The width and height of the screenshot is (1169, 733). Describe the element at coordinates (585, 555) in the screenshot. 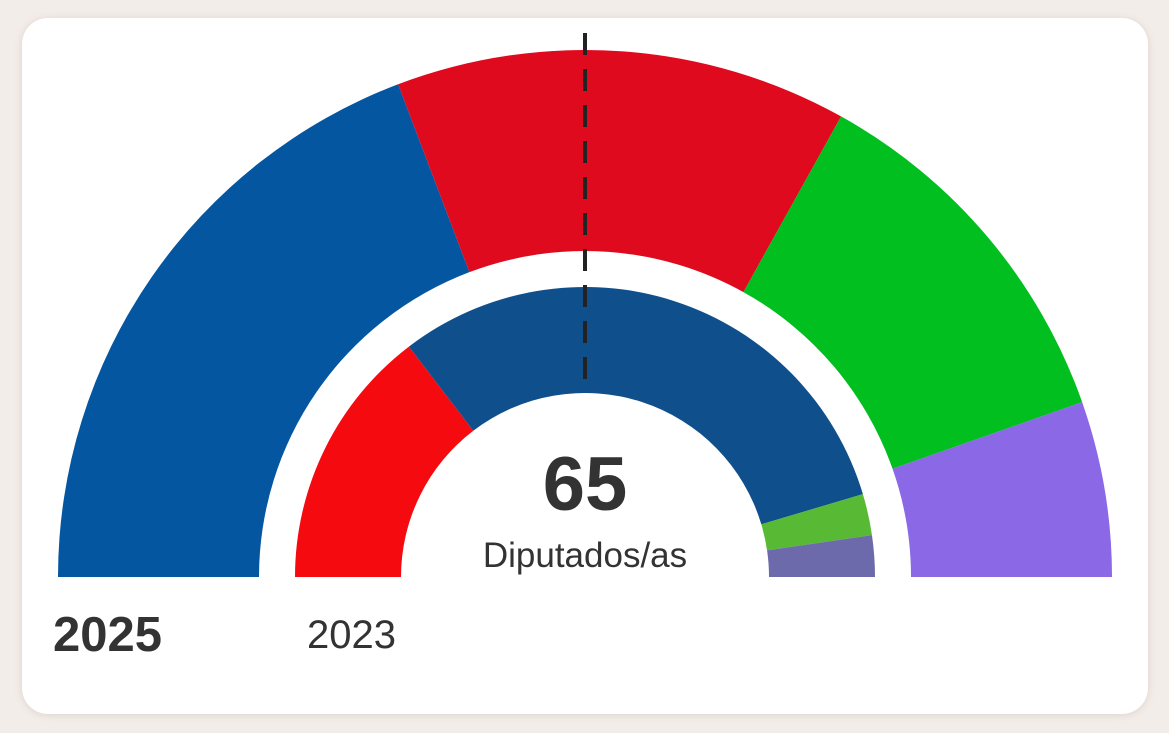

I see `seats-caption: Diputados/as` at that location.